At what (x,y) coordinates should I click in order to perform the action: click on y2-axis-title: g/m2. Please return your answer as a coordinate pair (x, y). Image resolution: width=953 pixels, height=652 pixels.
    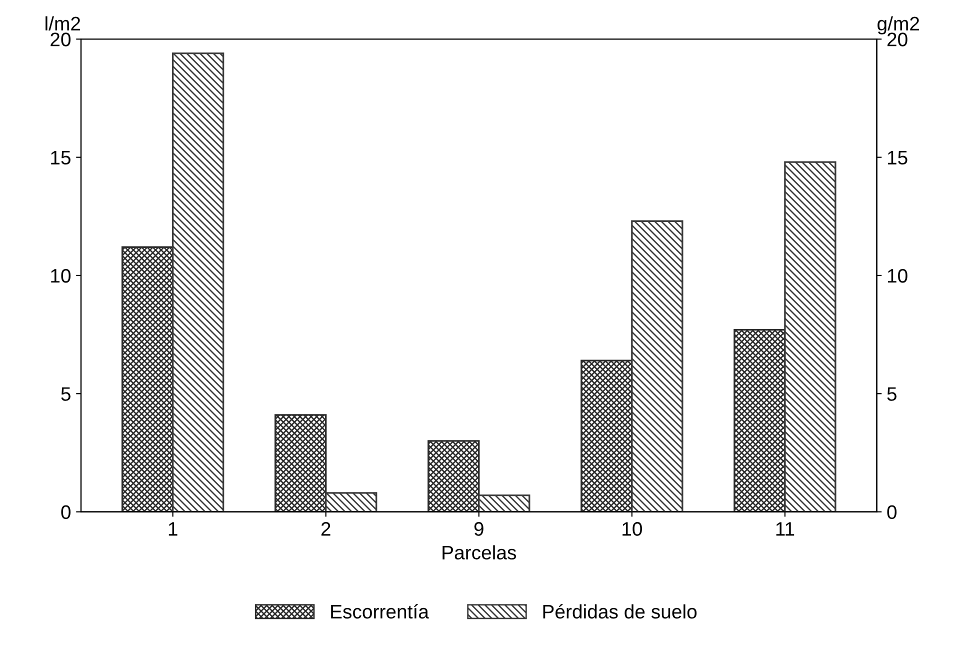
    Looking at the image, I should click on (899, 25).